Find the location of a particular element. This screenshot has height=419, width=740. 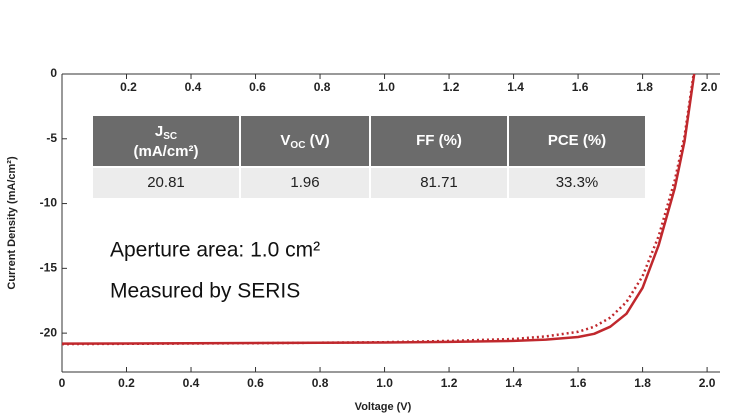

header-part: PCE (%) is located at coordinates (577, 140).